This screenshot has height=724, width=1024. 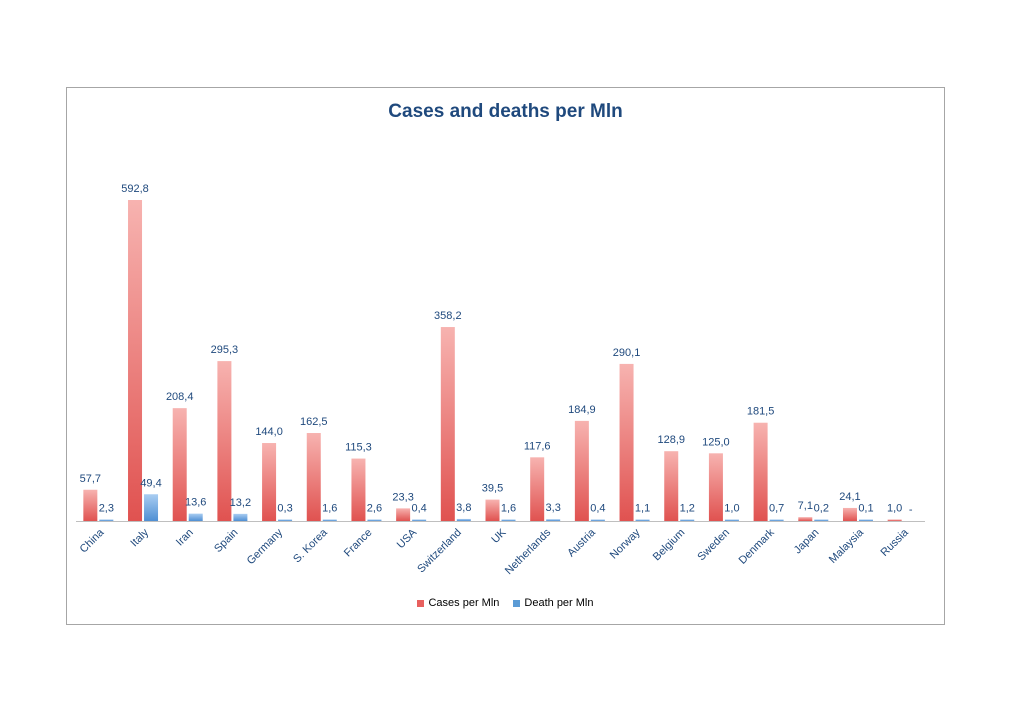 I want to click on data-label-deaths: 13,6, so click(x=195, y=503).